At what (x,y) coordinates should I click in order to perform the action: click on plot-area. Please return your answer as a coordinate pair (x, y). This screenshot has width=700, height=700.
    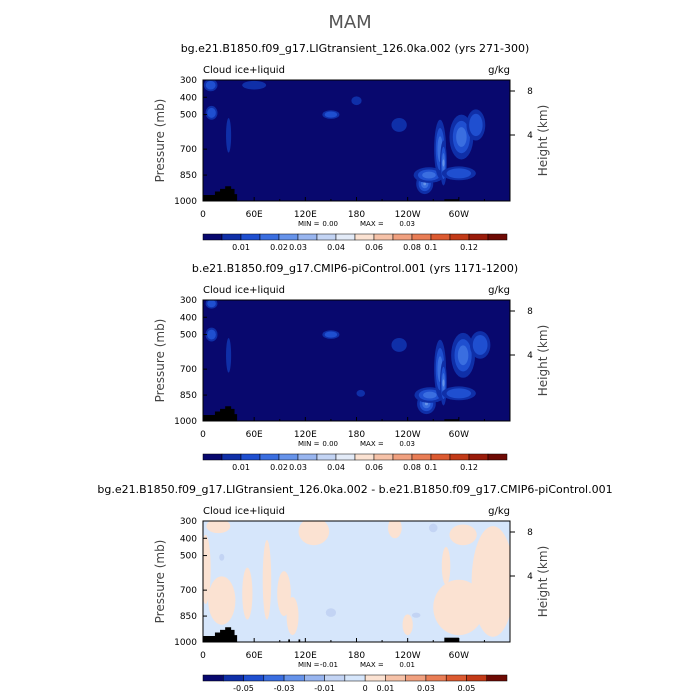
    Looking at the image, I should click on (356, 140).